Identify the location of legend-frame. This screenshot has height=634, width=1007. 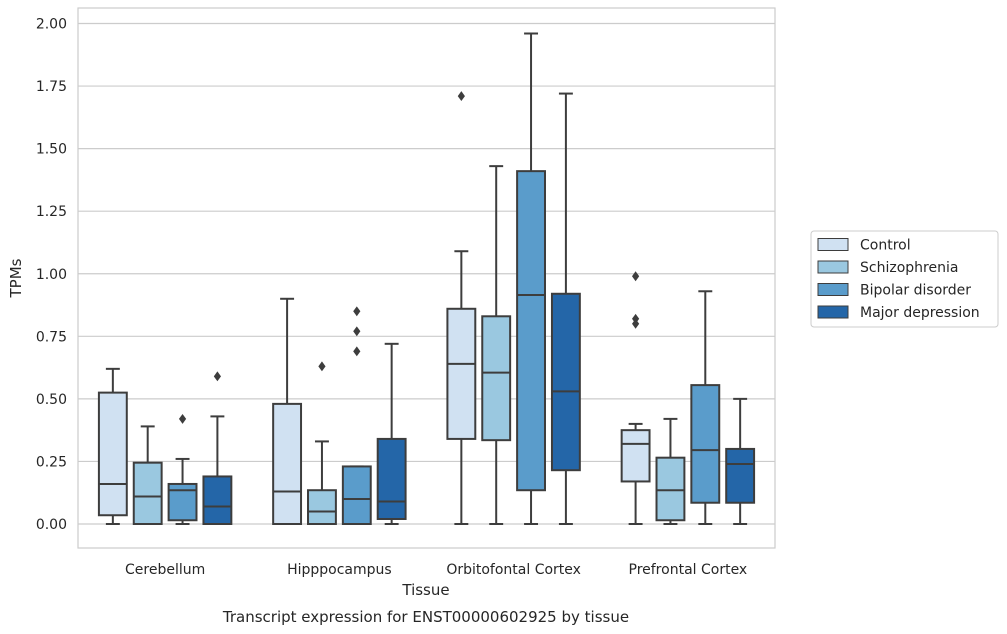
(904, 279).